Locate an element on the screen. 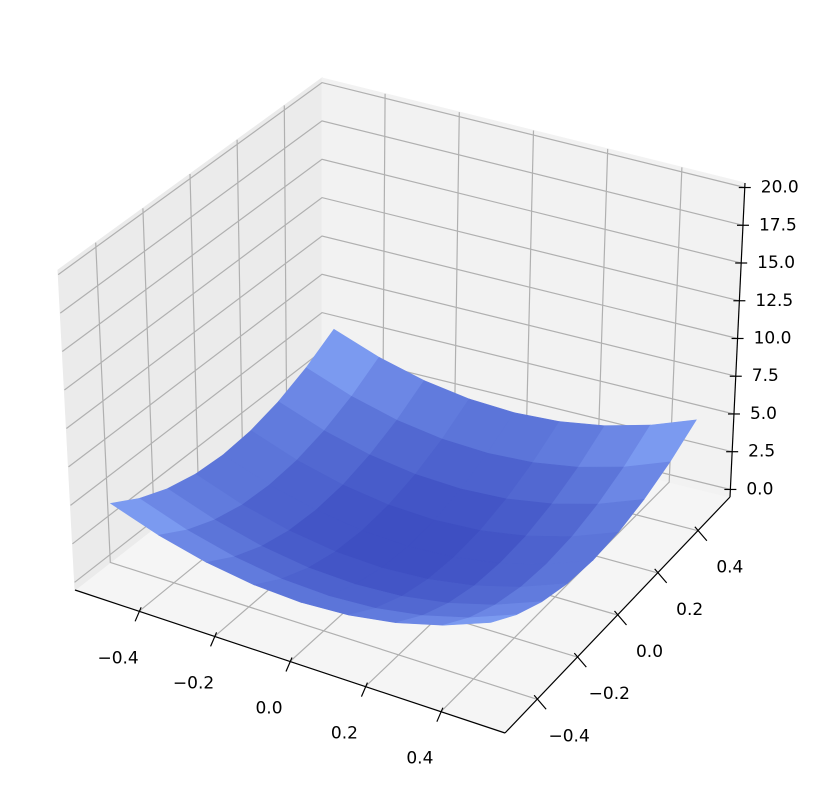 Image resolution: width=831 pixels, height=799 pixels. z-tick-label: 20.0 is located at coordinates (780, 188).